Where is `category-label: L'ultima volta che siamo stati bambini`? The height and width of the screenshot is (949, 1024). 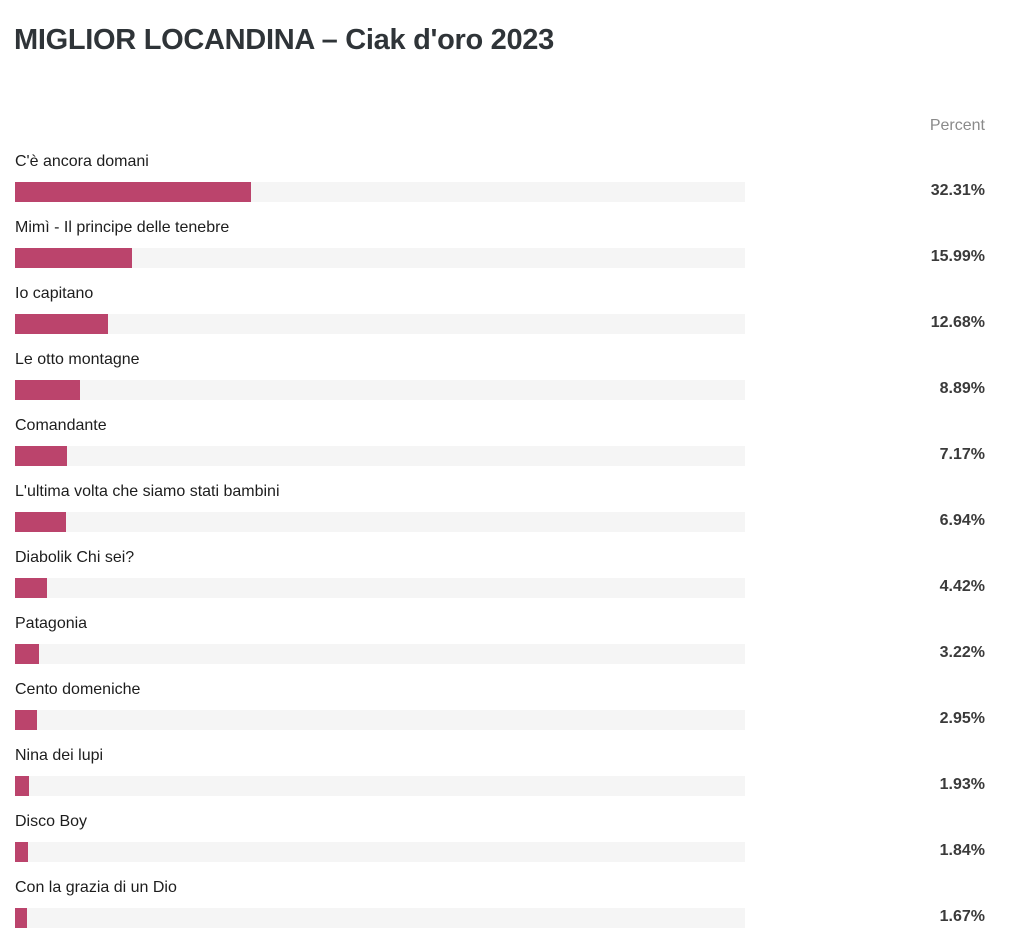 category-label: L'ultima volta che siamo stati bambini is located at coordinates (147, 491).